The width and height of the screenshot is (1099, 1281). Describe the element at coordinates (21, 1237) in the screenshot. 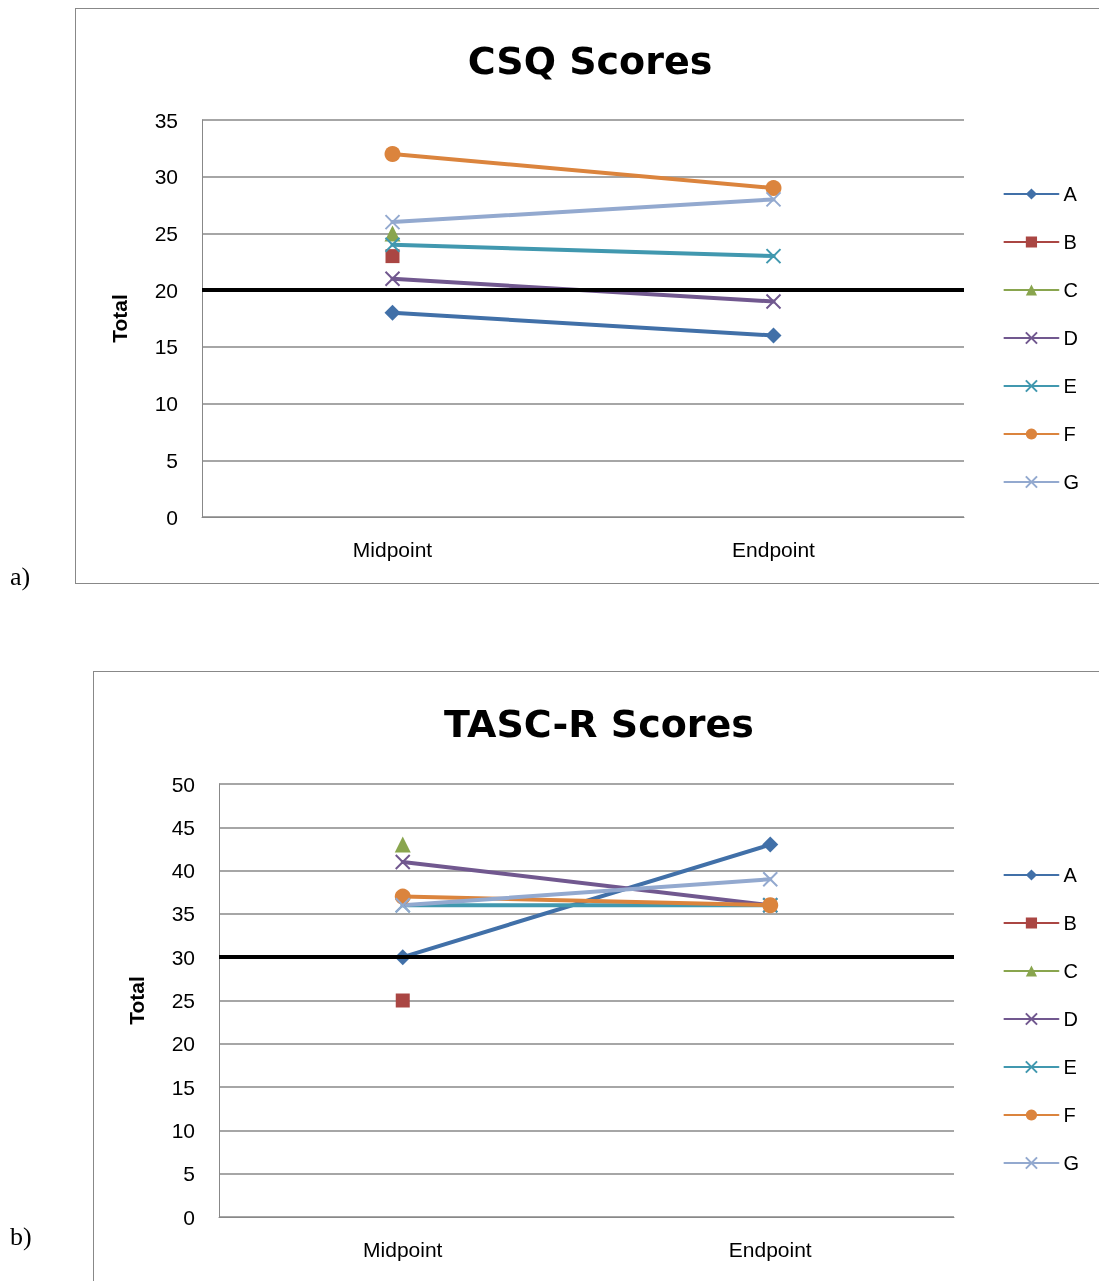

I see `text: b)` at that location.